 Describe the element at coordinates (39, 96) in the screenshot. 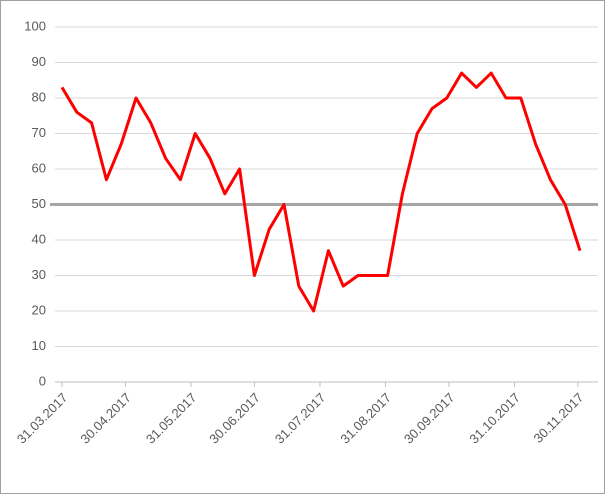

I see `y-tick-label: 80` at that location.